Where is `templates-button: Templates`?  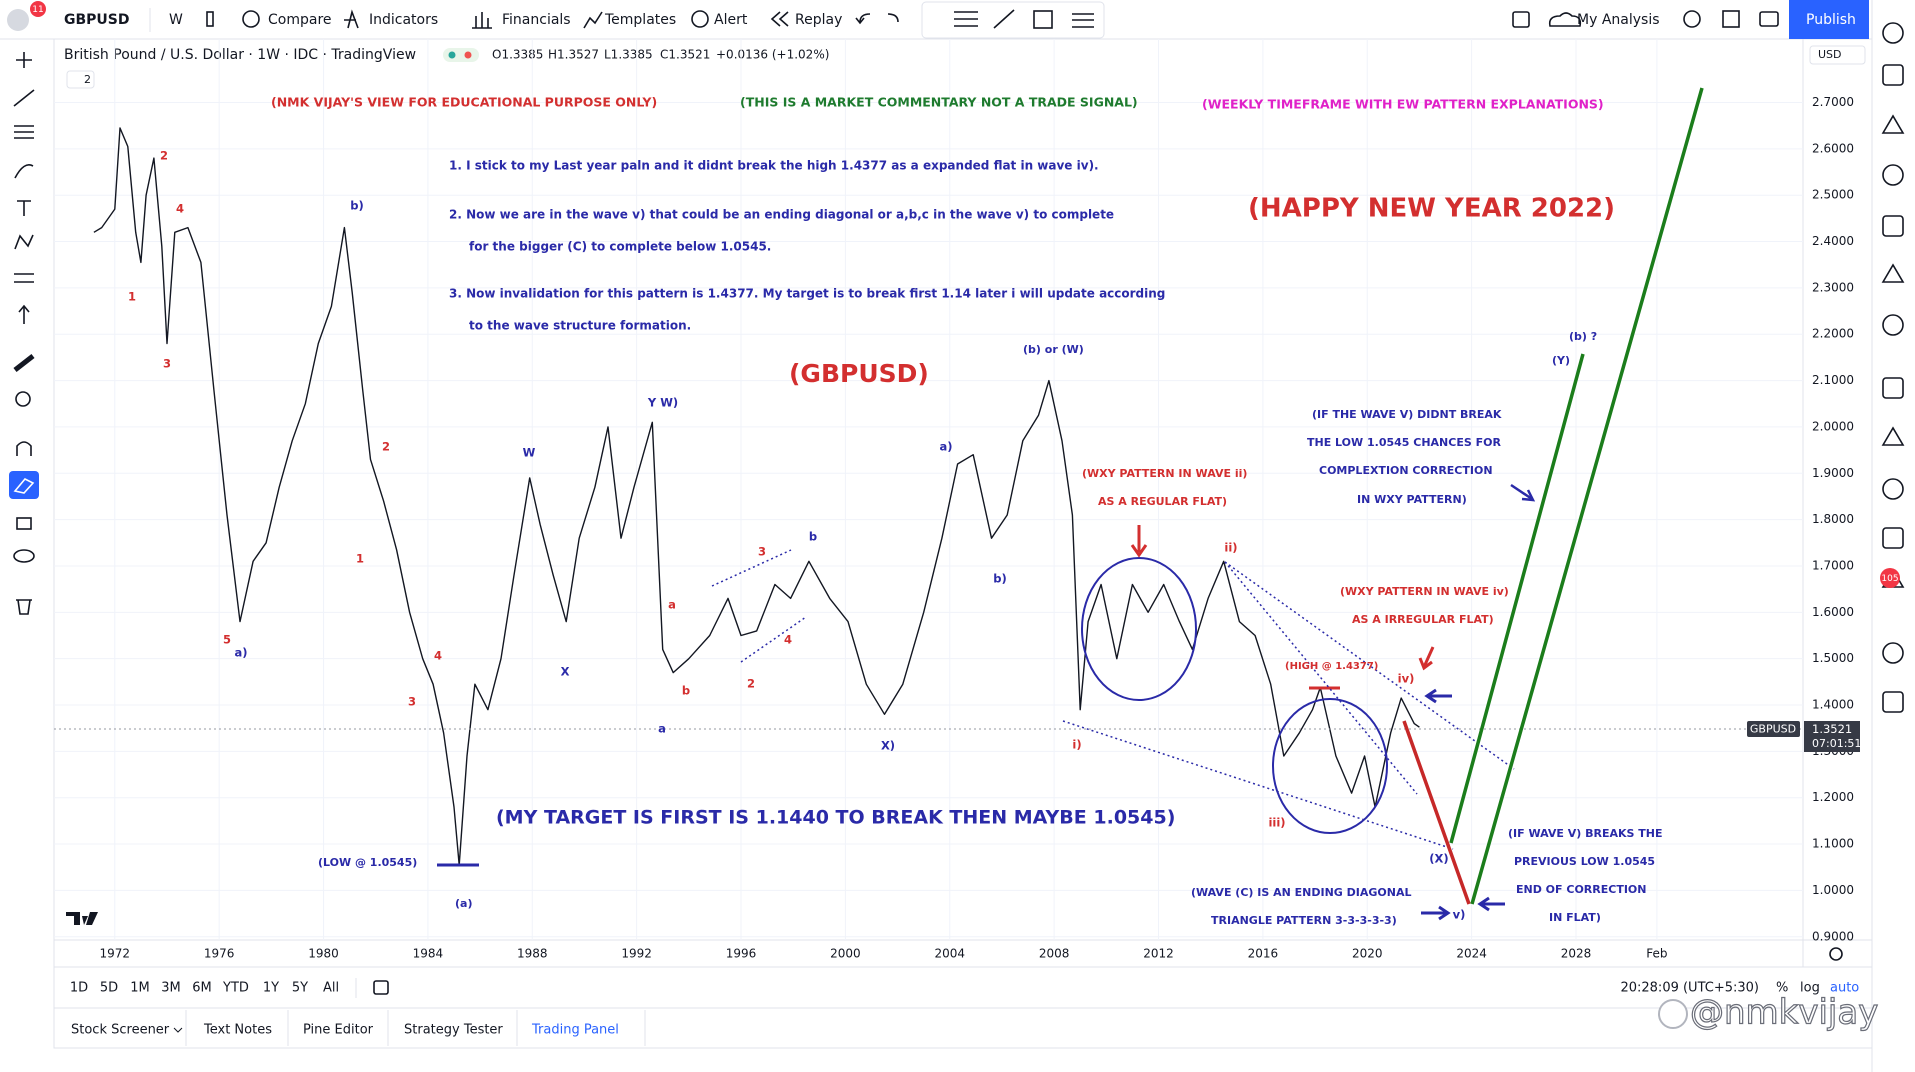 templates-button: Templates is located at coordinates (640, 20).